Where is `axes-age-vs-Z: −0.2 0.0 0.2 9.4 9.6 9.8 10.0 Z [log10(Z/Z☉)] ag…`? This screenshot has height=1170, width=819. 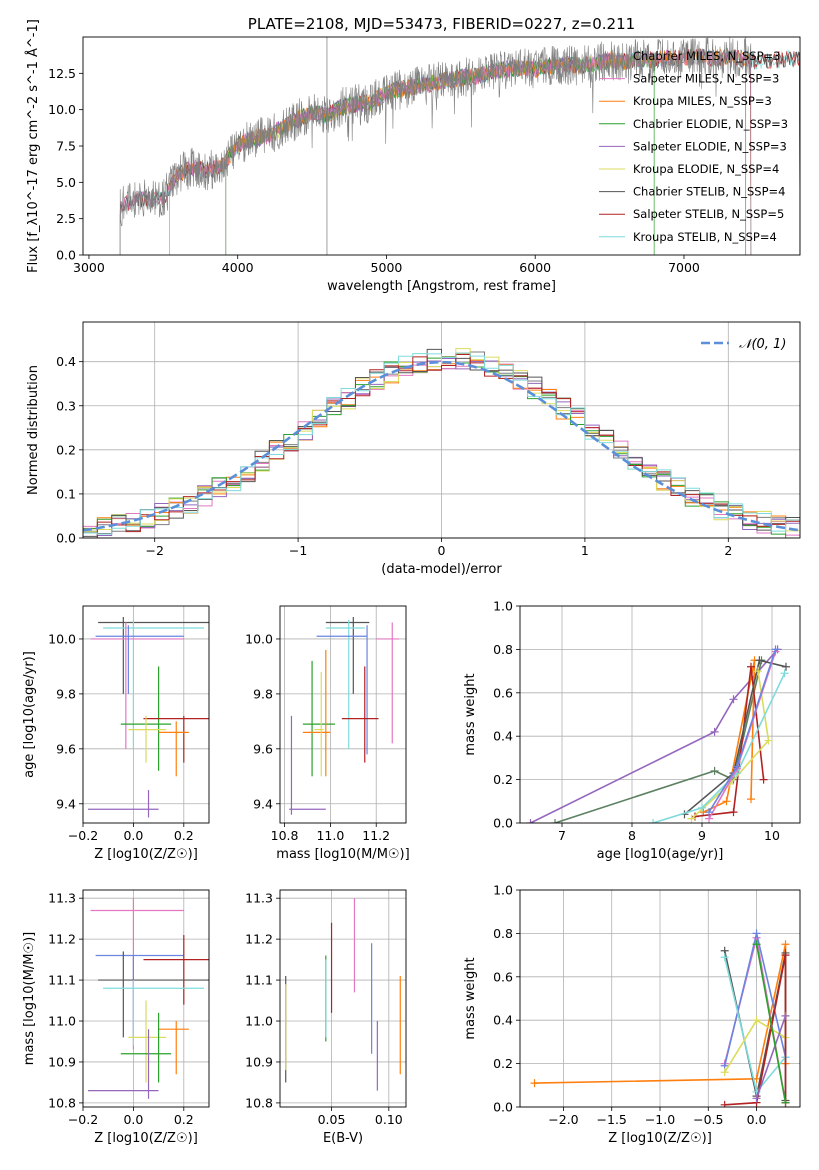
axes-age-vs-Z: −0.2 0.0 0.2 9.4 9.6 9.8 10.0 Z [log10(Z/Z☉)] ag… is located at coordinates (116, 733).